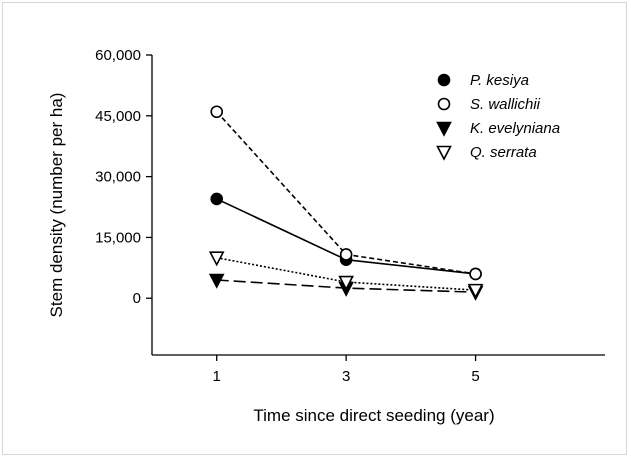  Describe the element at coordinates (515, 128) in the screenshot. I see `legend-label: K. evelyniana` at that location.